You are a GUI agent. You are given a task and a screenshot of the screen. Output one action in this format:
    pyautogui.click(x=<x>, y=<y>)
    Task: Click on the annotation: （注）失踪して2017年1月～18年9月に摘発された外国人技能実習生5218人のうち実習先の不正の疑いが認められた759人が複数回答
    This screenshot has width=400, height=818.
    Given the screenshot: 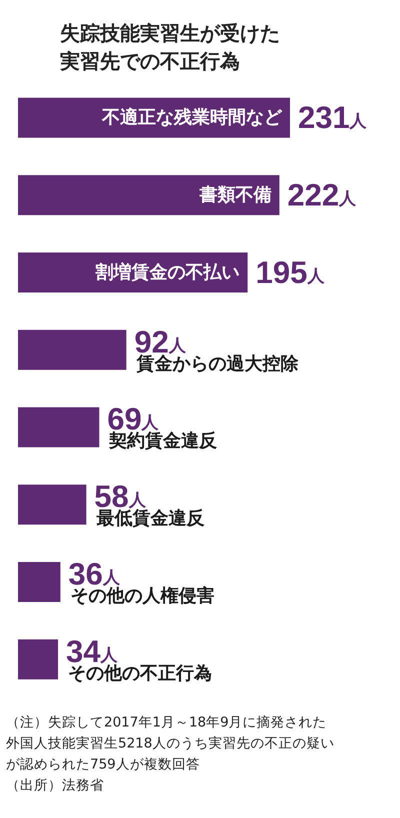 What is the action you would take?
    pyautogui.click(x=170, y=743)
    